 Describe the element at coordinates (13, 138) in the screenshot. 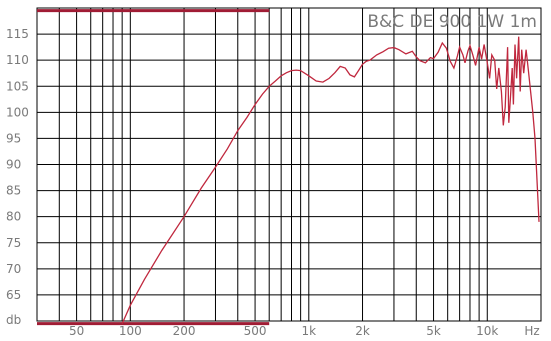

I see `y-tick-label-95: 95` at that location.